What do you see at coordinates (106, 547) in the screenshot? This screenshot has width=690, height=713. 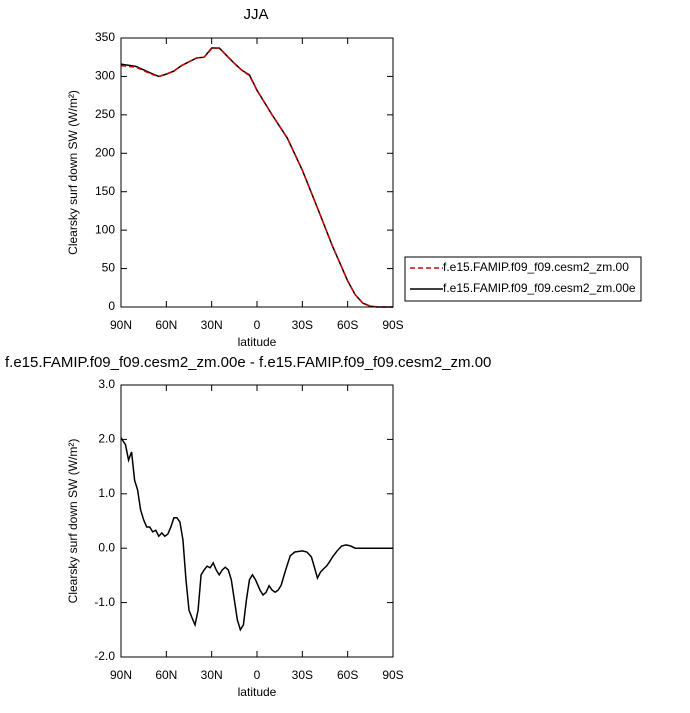 I see `y-tick-label: 0.0` at bounding box center [106, 547].